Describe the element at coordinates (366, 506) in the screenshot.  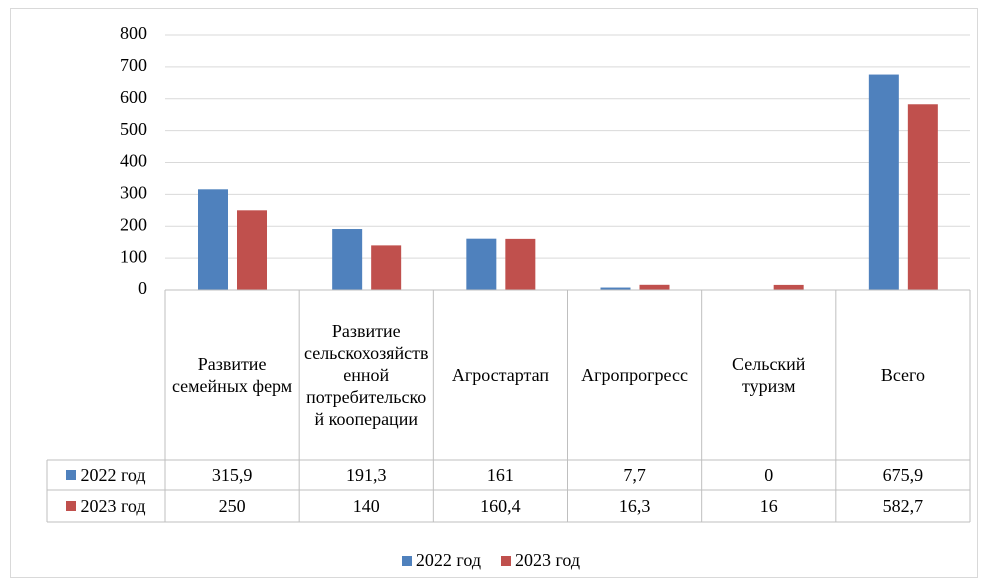
I see `table-value: 140` at that location.